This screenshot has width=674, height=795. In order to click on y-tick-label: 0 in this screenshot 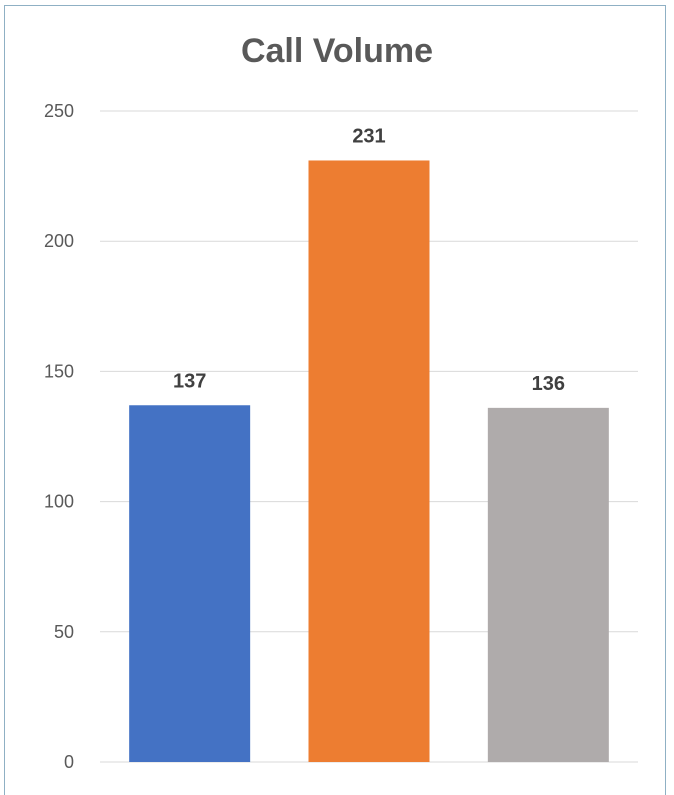, I will do `click(69, 762)`.